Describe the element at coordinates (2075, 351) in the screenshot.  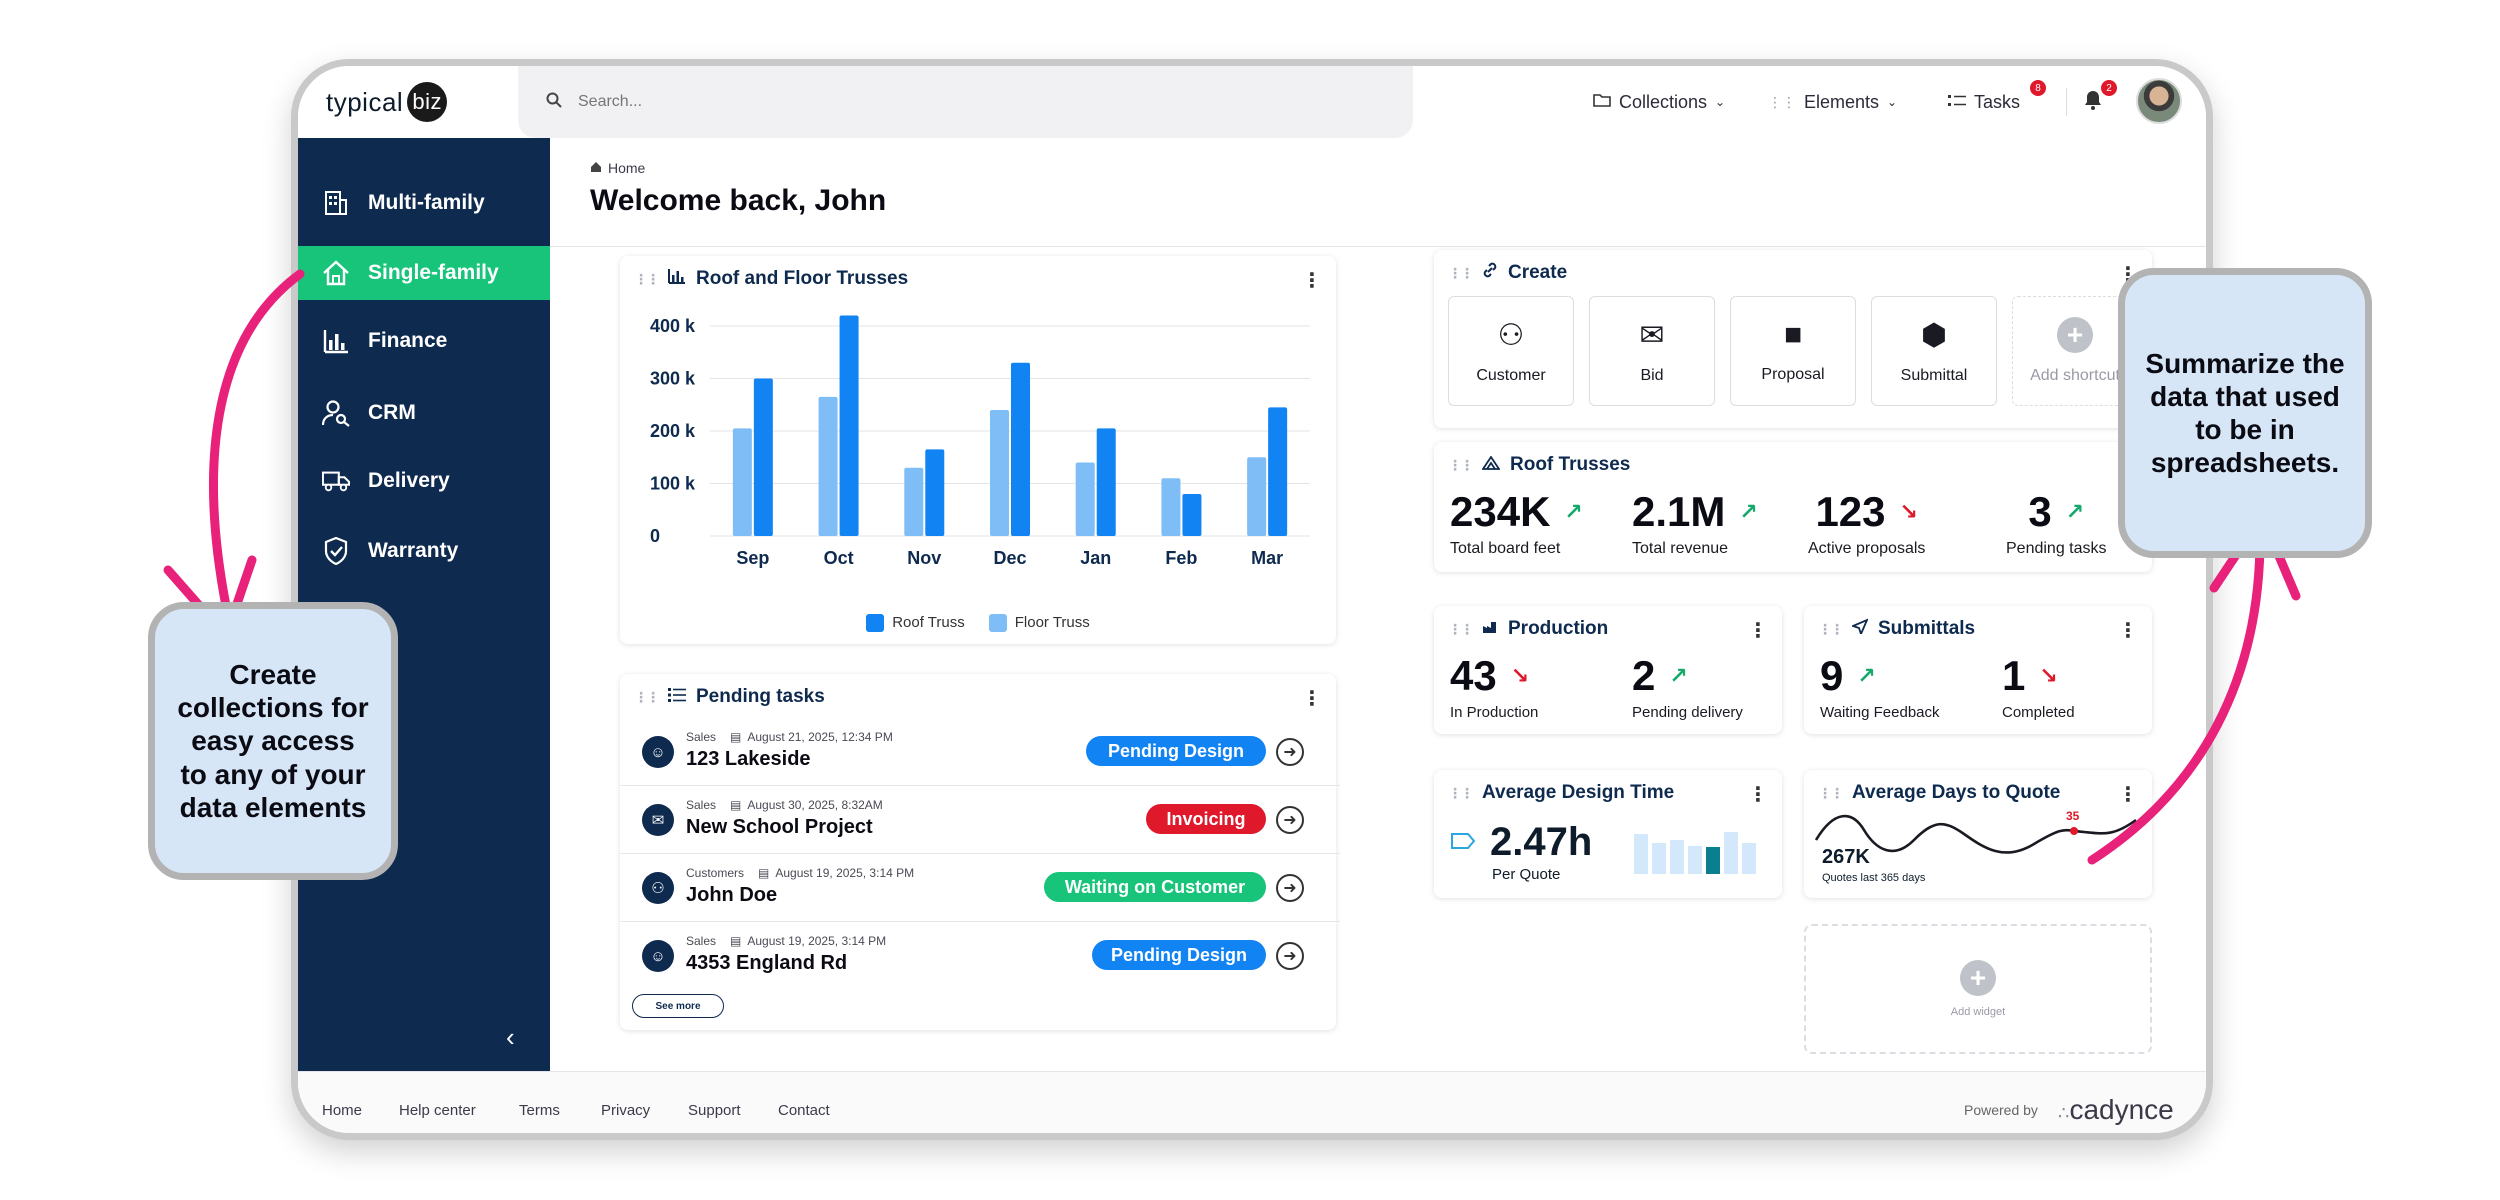
I see `add-shortcut-button: + Add shortcut` at that location.